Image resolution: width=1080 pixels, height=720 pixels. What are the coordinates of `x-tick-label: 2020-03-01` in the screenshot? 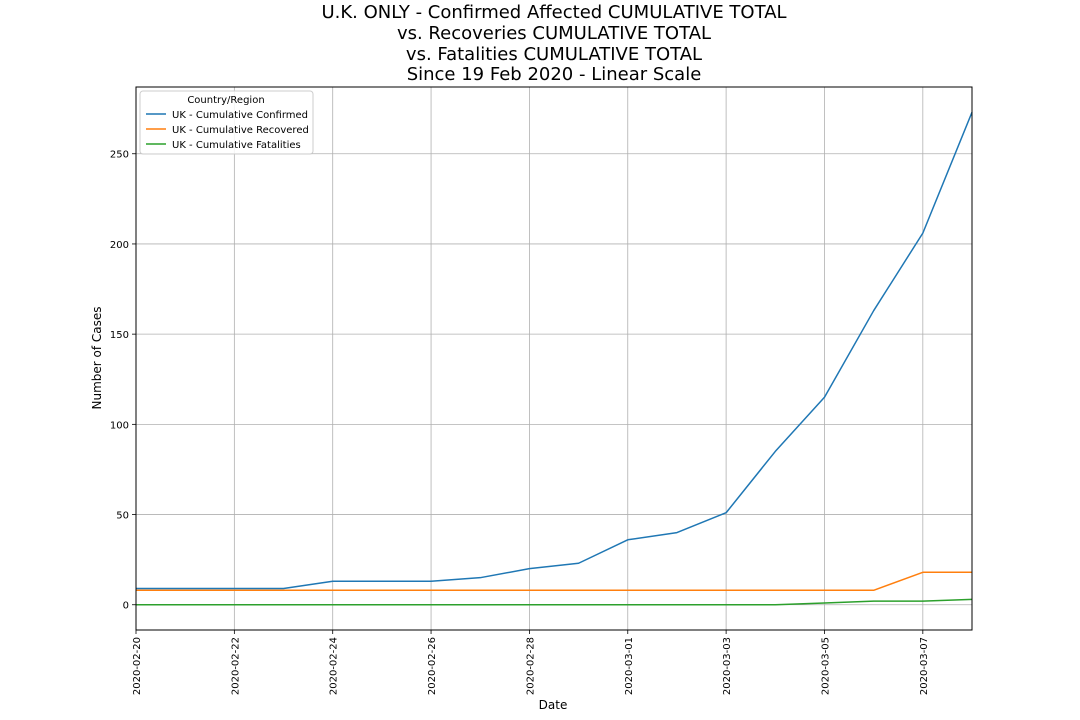 It's located at (629, 666).